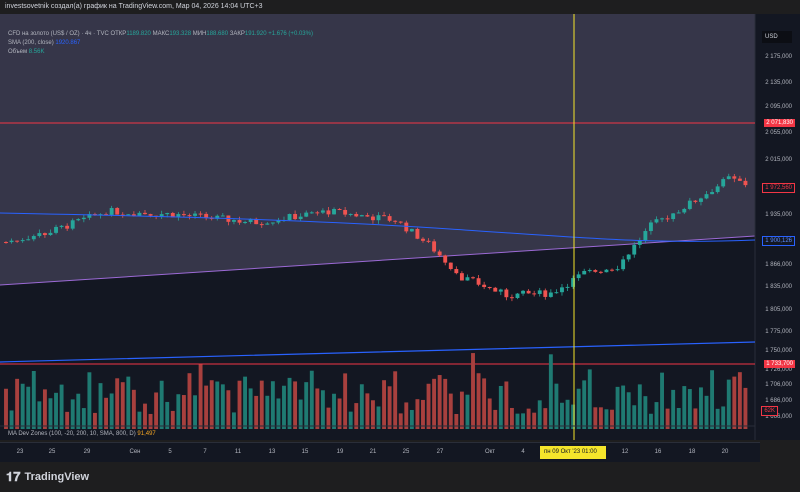 This screenshot has width=800, height=492. What do you see at coordinates (778, 241) in the screenshot?
I see `sma-tag: 1 900,126` at bounding box center [778, 241].